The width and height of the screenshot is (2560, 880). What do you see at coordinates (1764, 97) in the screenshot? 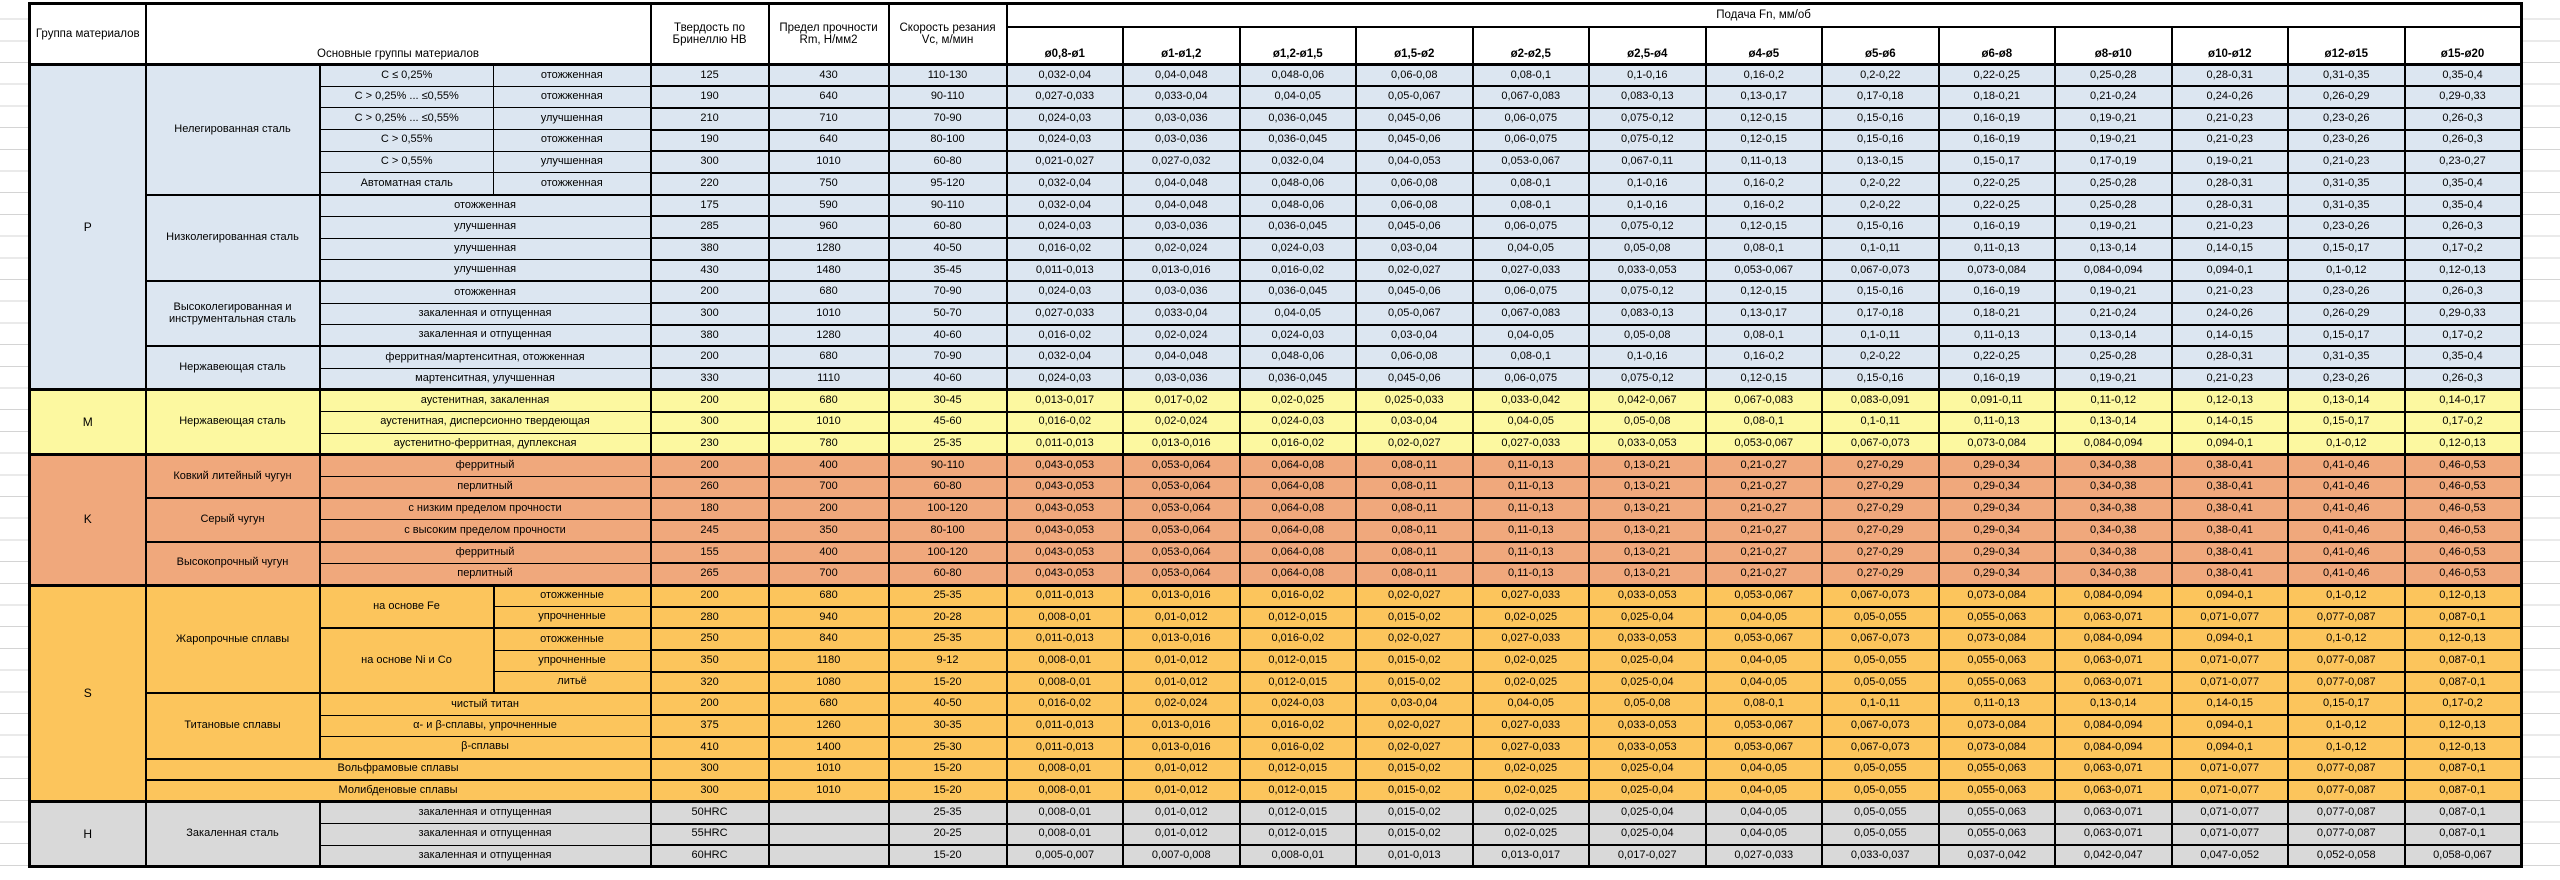
I see `feed-cell: 0,13-0,17` at bounding box center [1764, 97].